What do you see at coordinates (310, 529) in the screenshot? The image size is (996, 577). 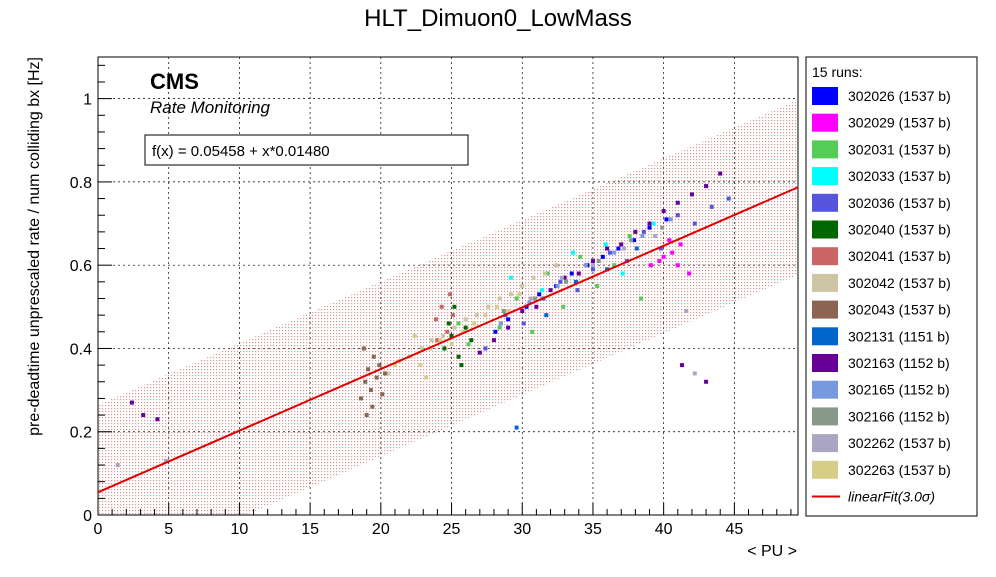 I see `x-tick-label: 15` at bounding box center [310, 529].